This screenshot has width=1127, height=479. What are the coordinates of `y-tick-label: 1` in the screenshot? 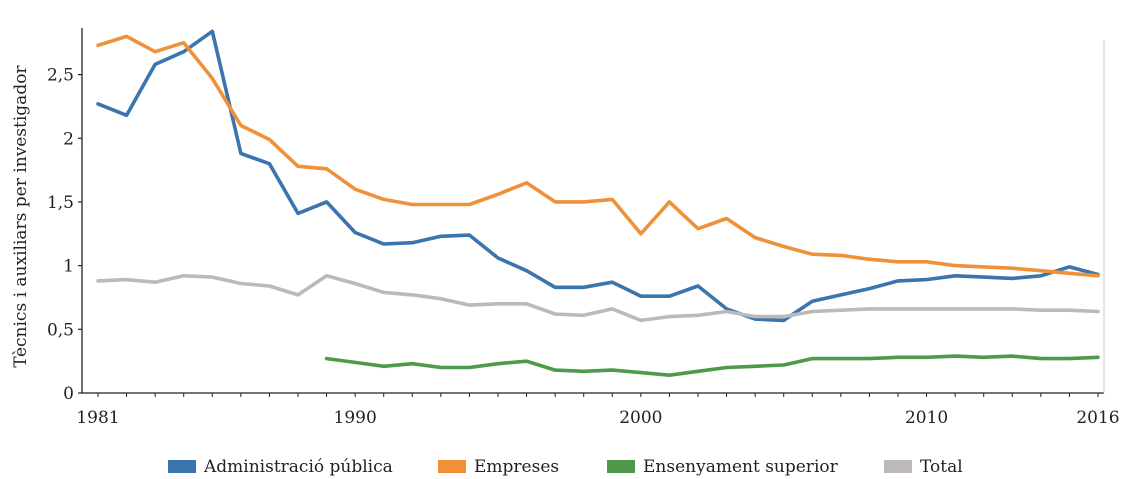 It's located at (68, 267).